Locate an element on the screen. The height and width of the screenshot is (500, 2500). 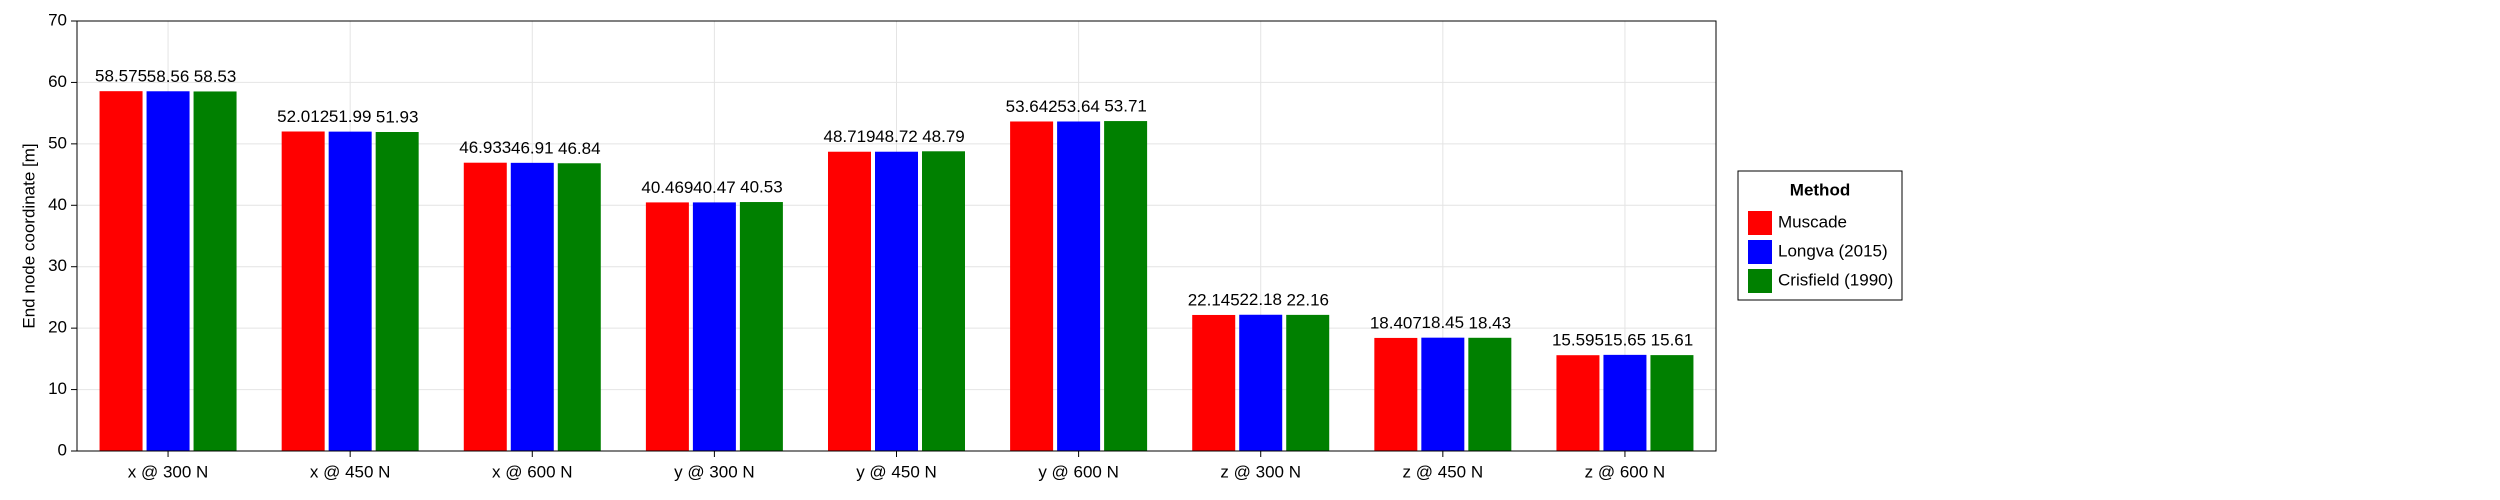
value-label: 18.43 is located at coordinates (1490, 322).